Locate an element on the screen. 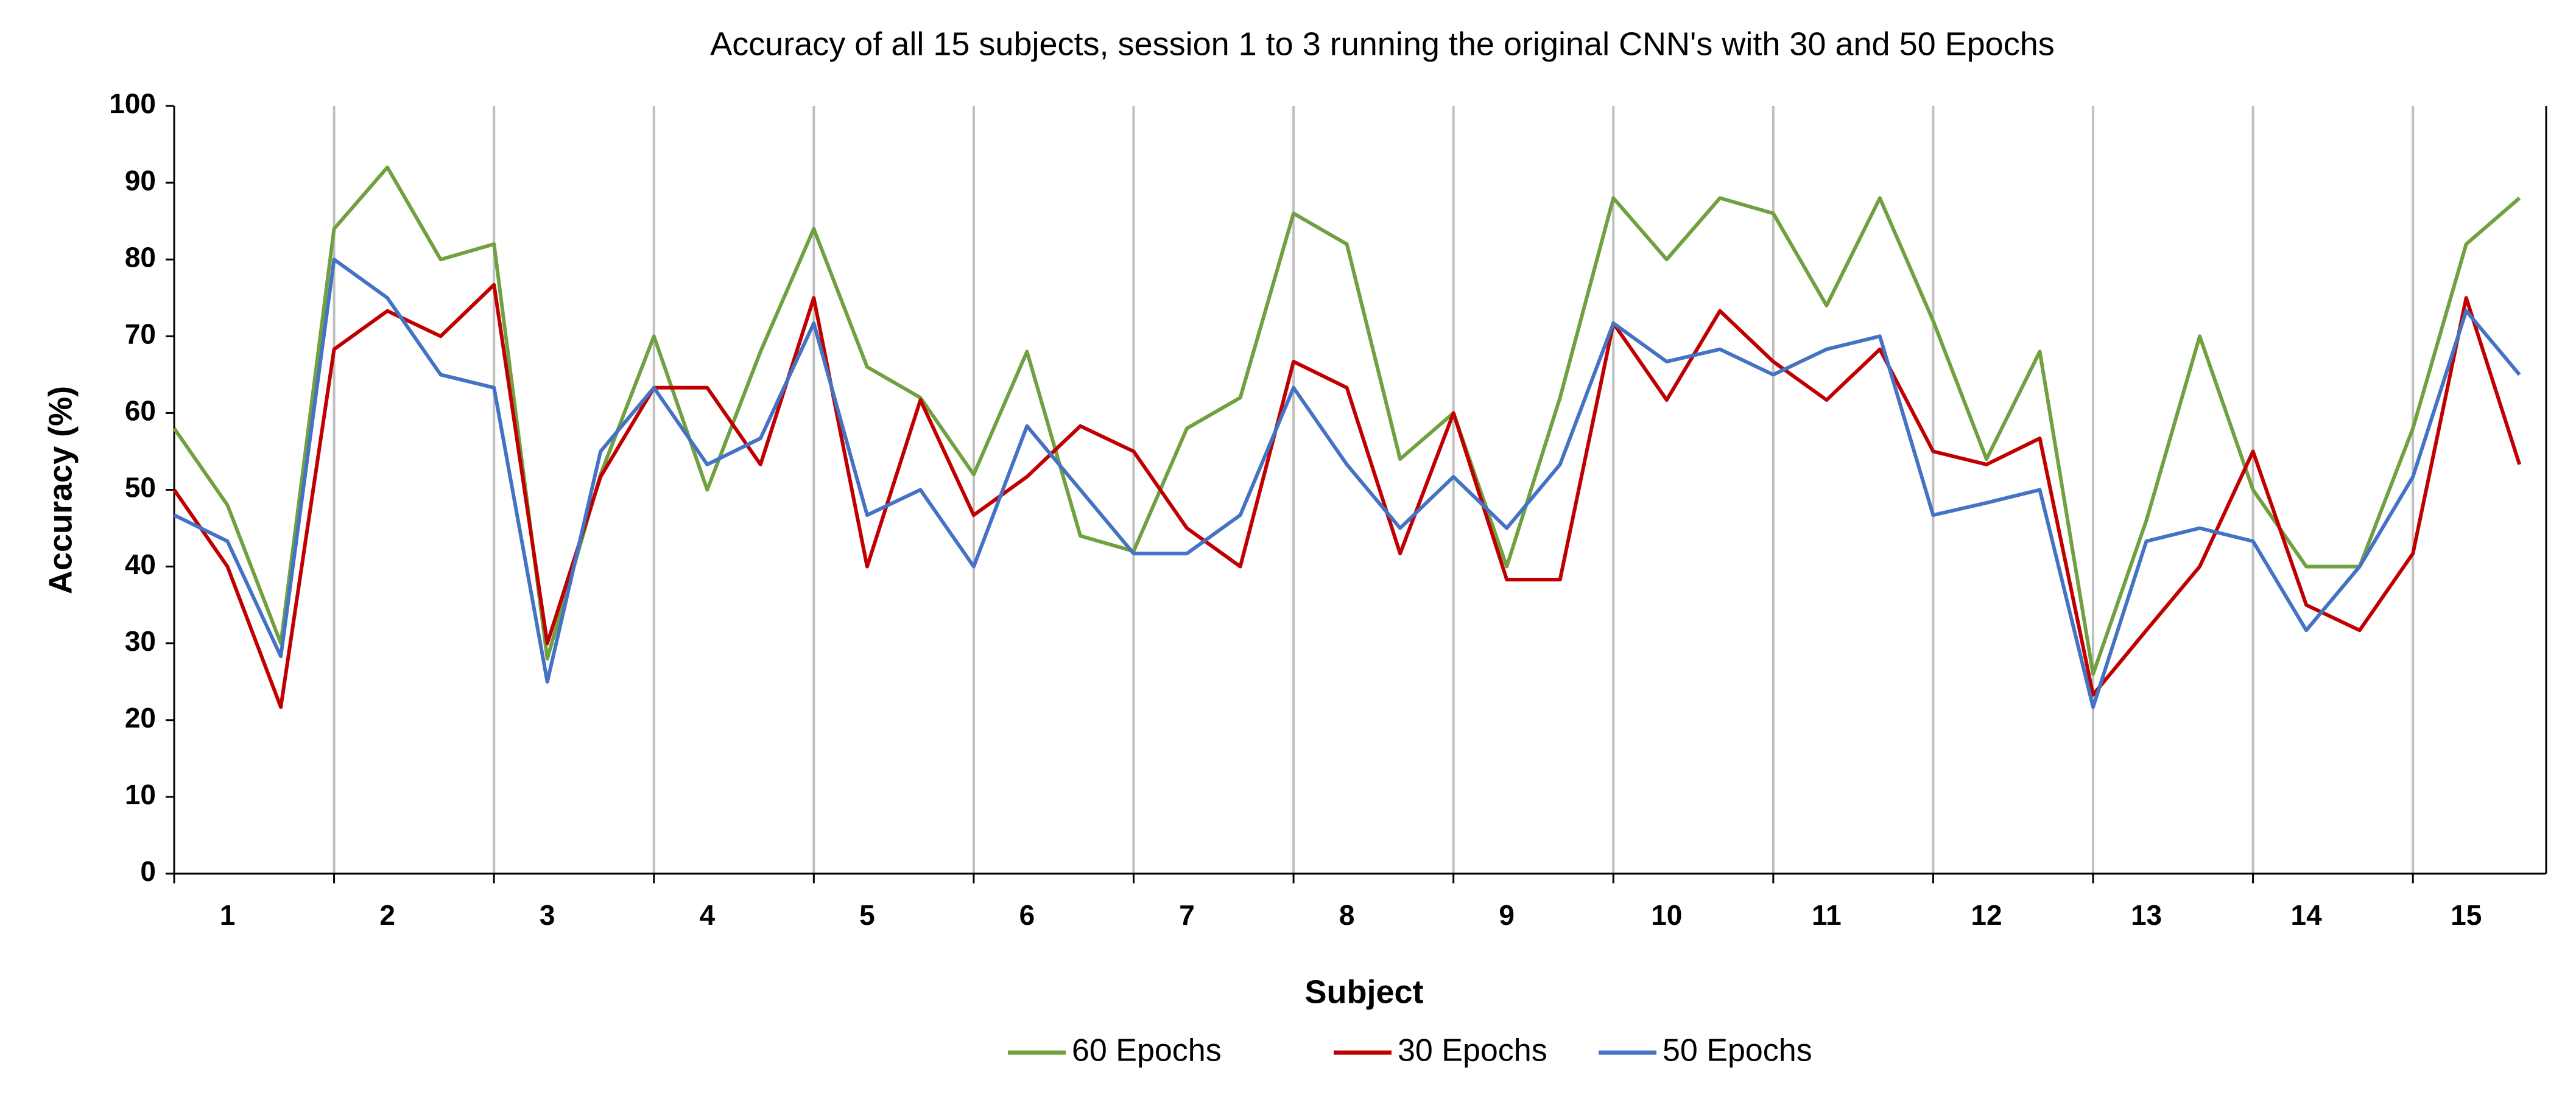 This screenshot has width=2576, height=1105. x-axis-label: Subject is located at coordinates (1363, 991).